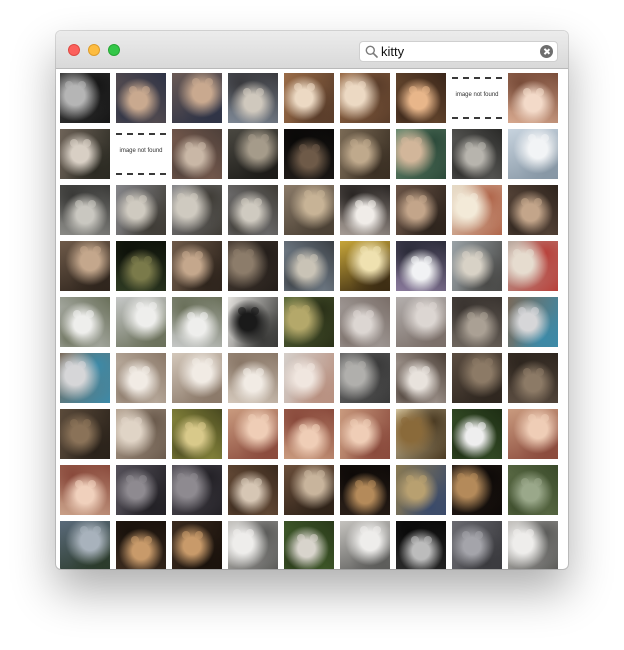 This screenshot has height=650, width=624. What do you see at coordinates (546, 51) in the screenshot?
I see `clear-icon` at bounding box center [546, 51].